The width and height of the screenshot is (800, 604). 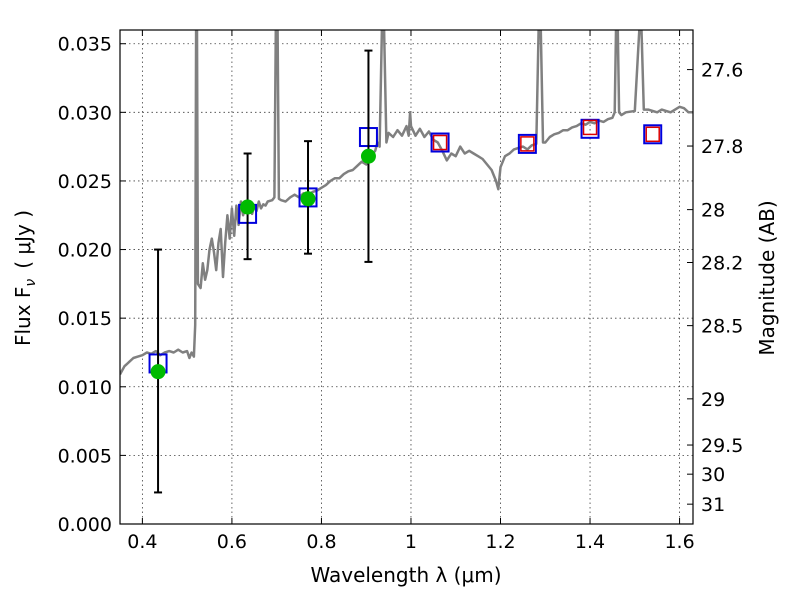 What do you see at coordinates (722, 71) in the screenshot?
I see `y2-tick-label: 27.6` at bounding box center [722, 71].